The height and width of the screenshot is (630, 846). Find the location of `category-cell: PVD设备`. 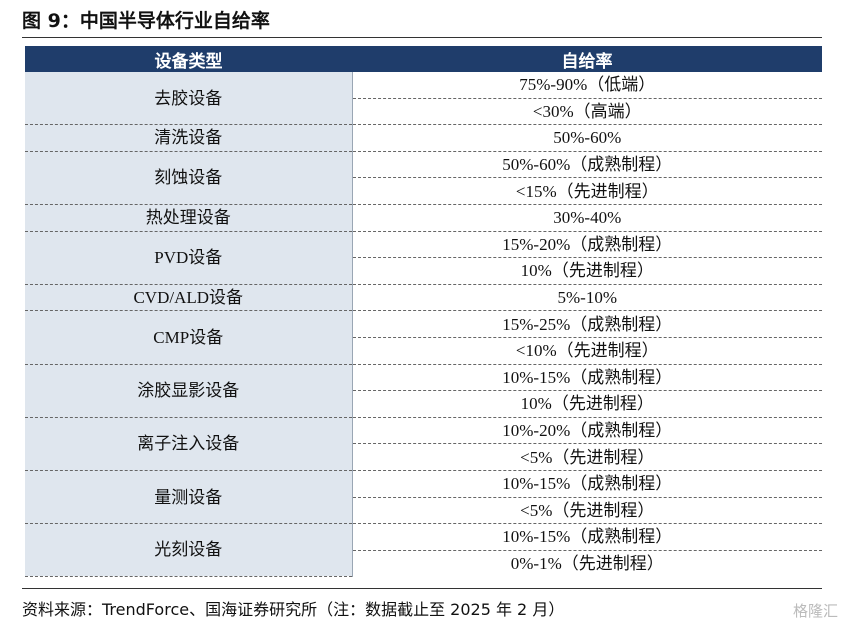

category-cell: PVD设备 is located at coordinates (189, 258).